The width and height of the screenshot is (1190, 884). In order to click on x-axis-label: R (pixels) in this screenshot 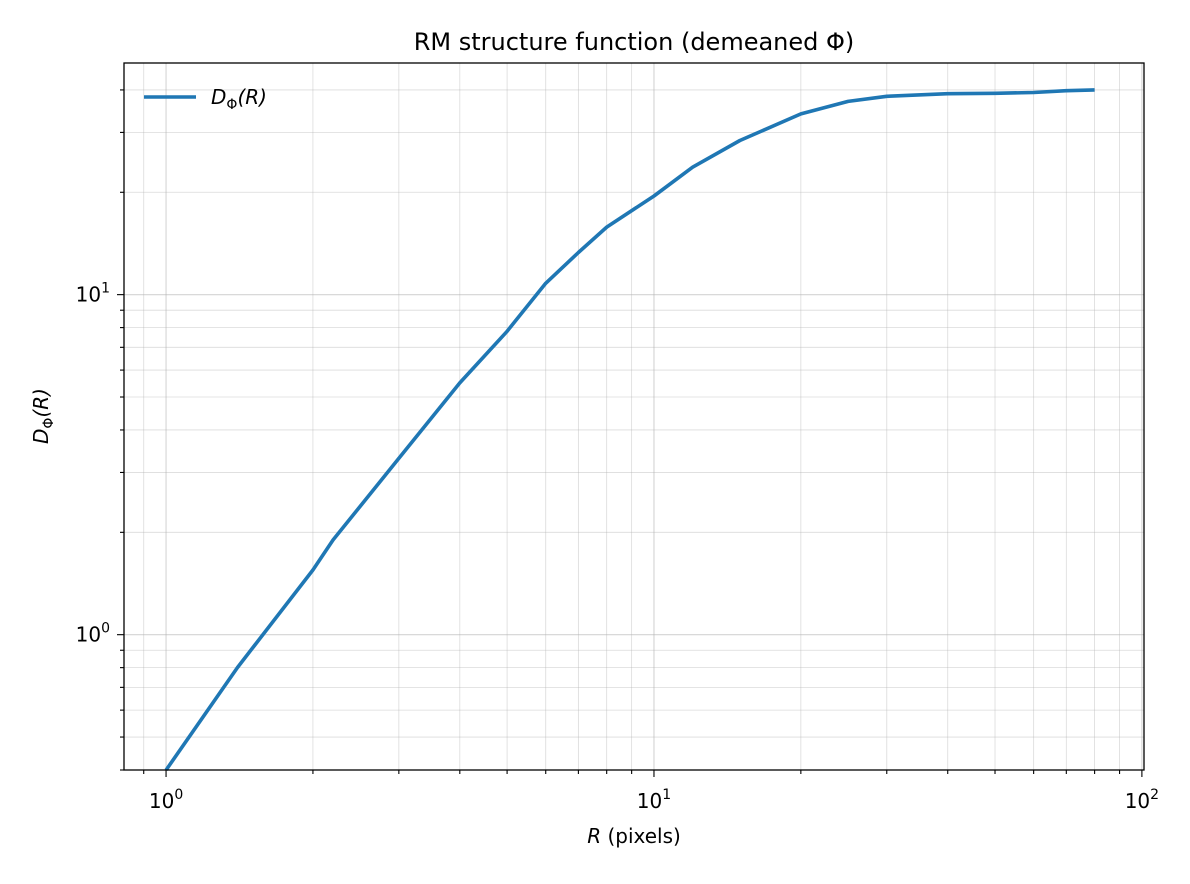, I will do `click(634, 836)`.